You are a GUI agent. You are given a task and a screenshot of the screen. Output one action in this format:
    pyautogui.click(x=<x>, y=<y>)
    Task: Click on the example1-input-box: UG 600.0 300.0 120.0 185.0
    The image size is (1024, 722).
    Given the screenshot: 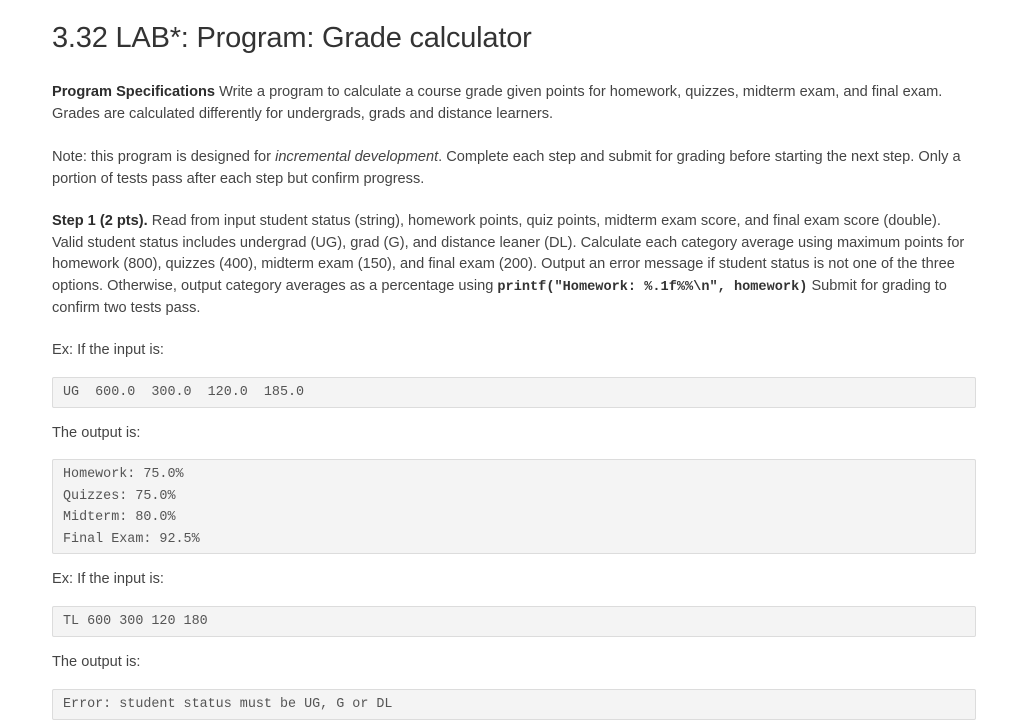 What is the action you would take?
    pyautogui.click(x=514, y=392)
    